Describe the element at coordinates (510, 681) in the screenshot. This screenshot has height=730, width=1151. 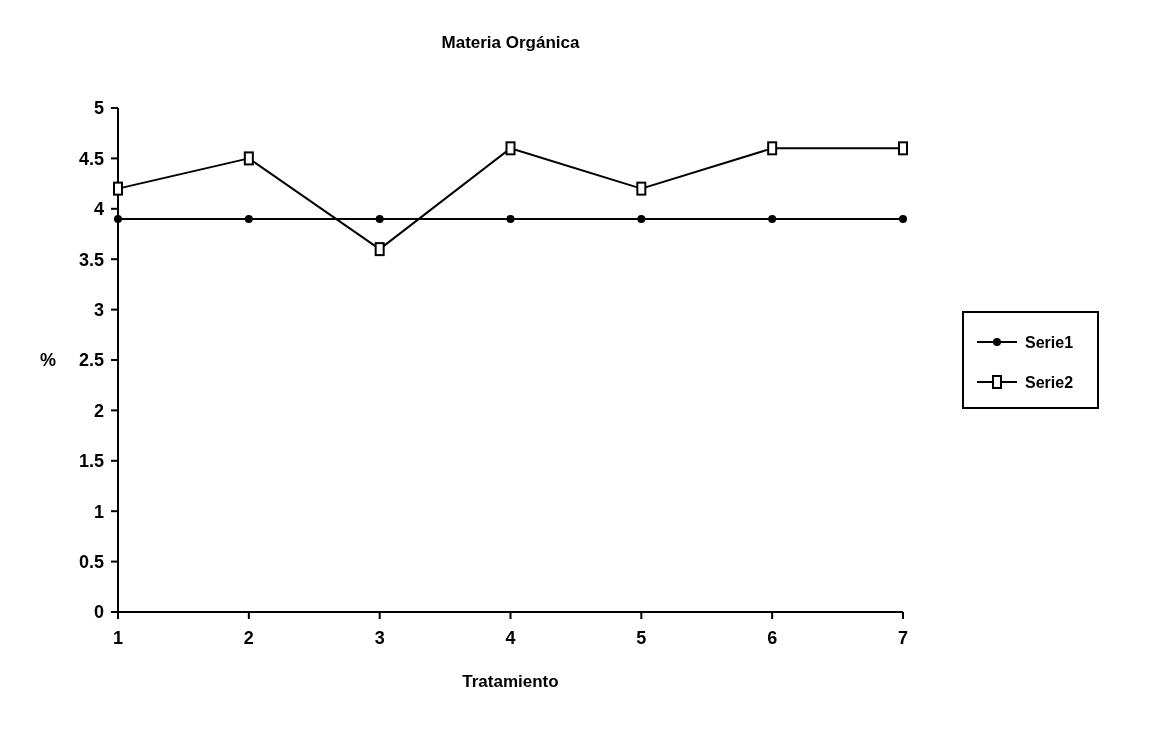
I see `x-axis-title: Tratamiento` at that location.